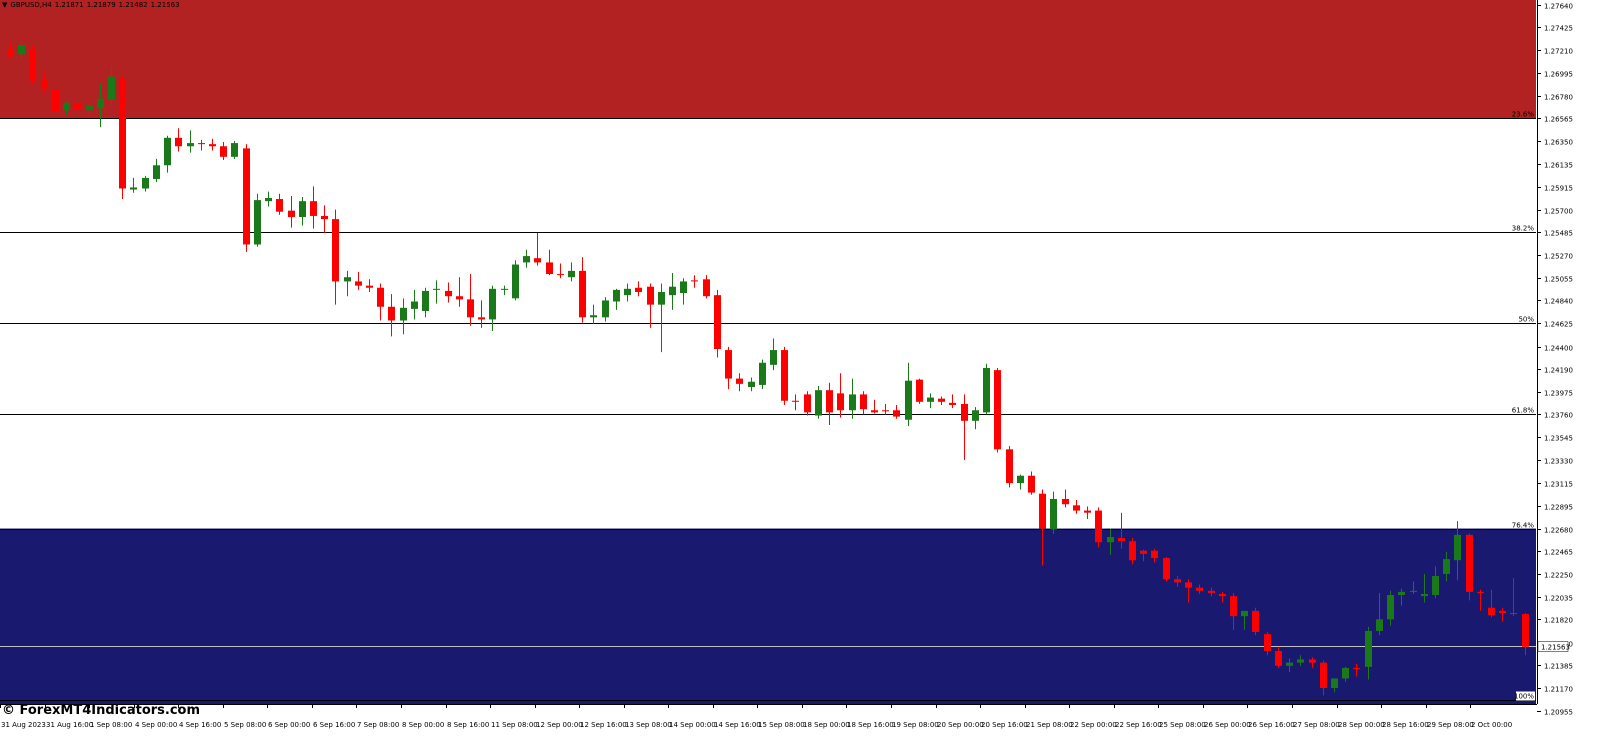 The width and height of the screenshot is (1600, 746). Describe the element at coordinates (1049, 725) in the screenshot. I see `x-tick-label: 21 Sep 08:00` at that location.